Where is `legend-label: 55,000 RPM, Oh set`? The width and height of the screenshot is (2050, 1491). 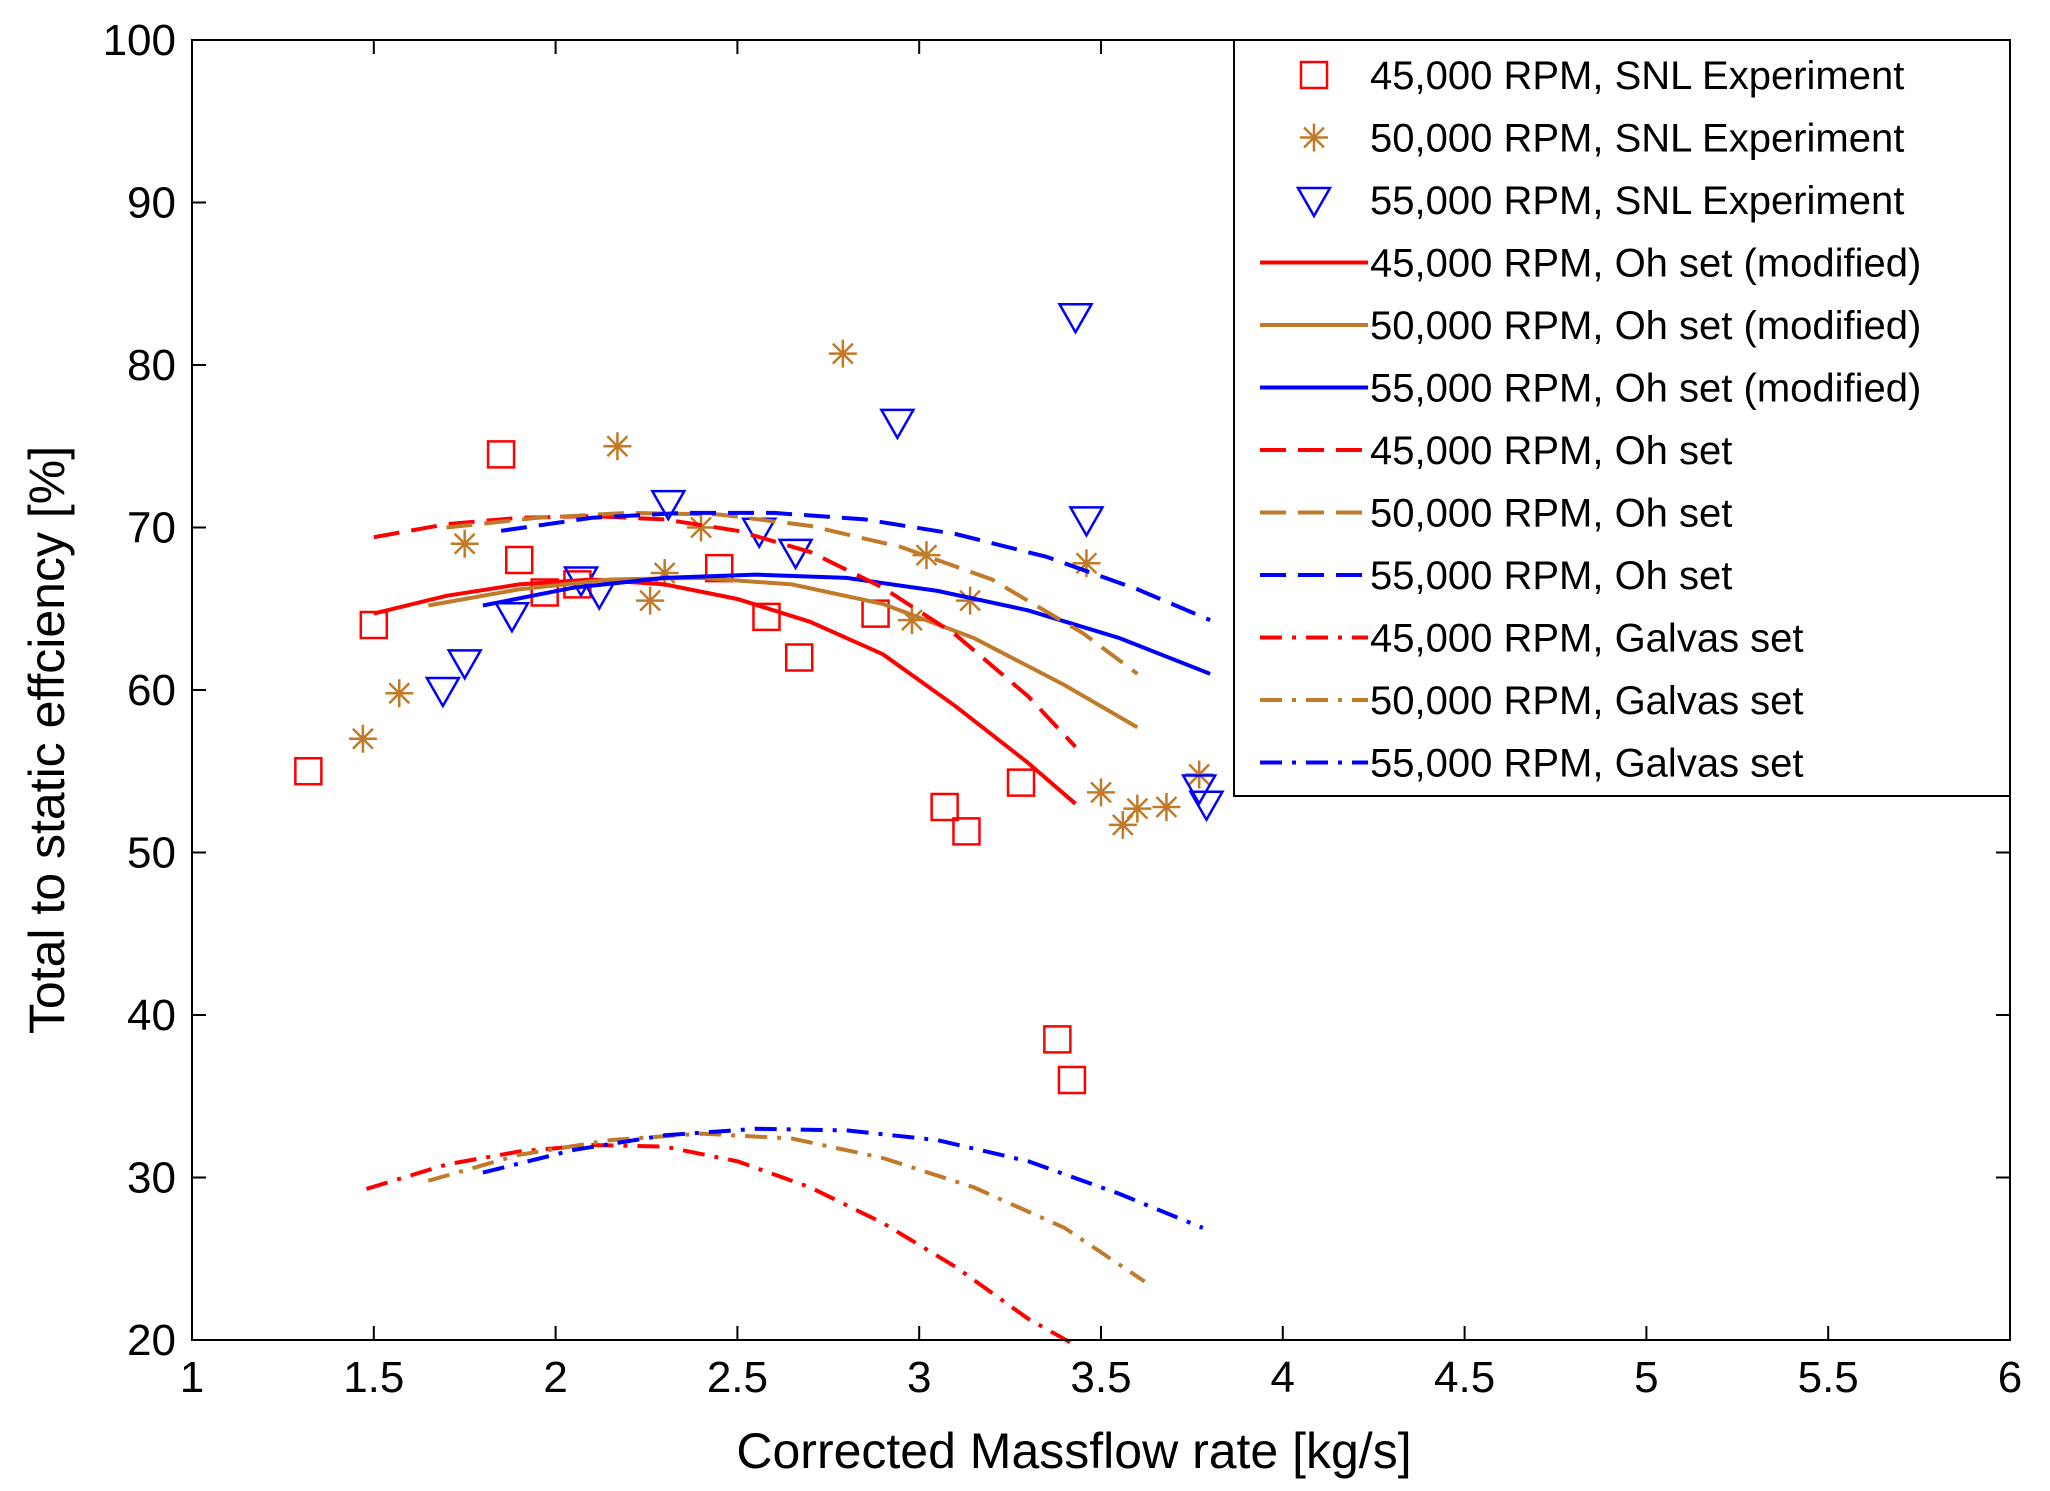 legend-label: 55,000 RPM, Oh set is located at coordinates (1551, 576).